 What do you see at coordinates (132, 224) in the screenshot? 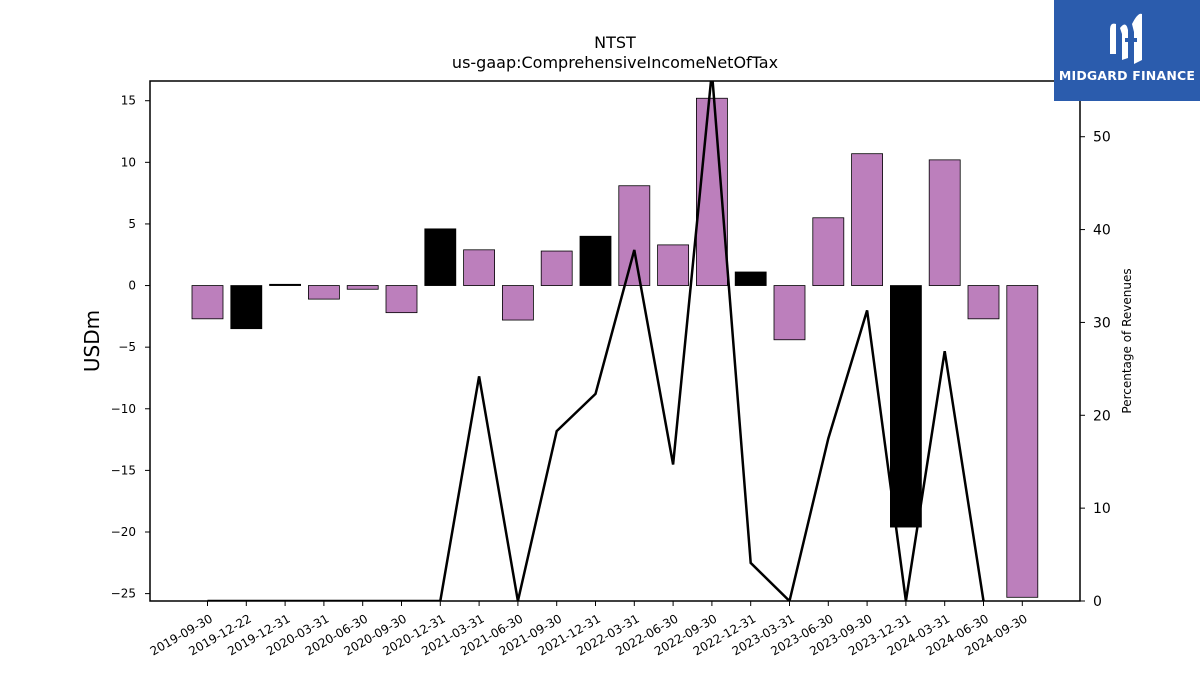
I see `y-tick-label: 5` at bounding box center [132, 224].